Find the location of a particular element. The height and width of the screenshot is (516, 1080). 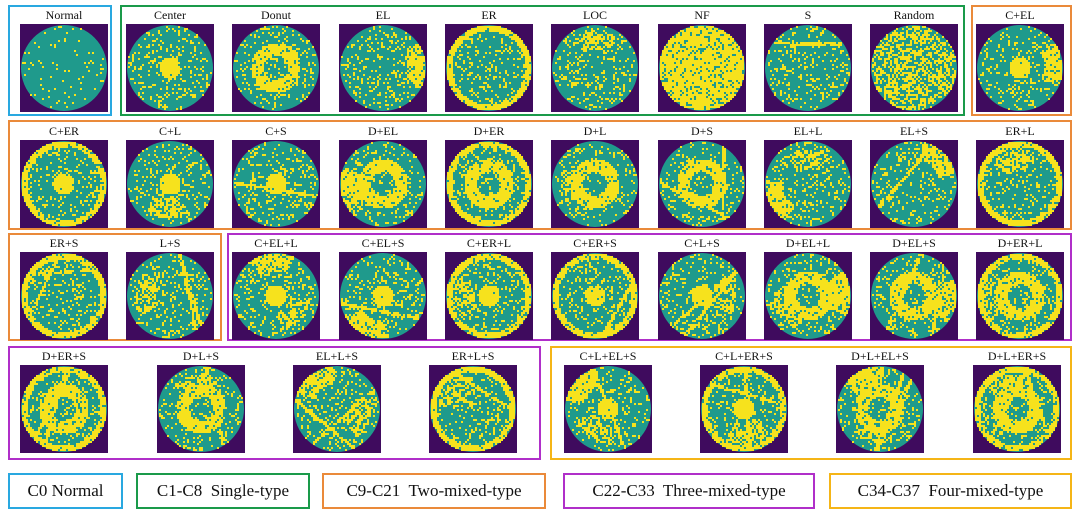

wafer-label: C+L+EL+S is located at coordinates (608, 357).